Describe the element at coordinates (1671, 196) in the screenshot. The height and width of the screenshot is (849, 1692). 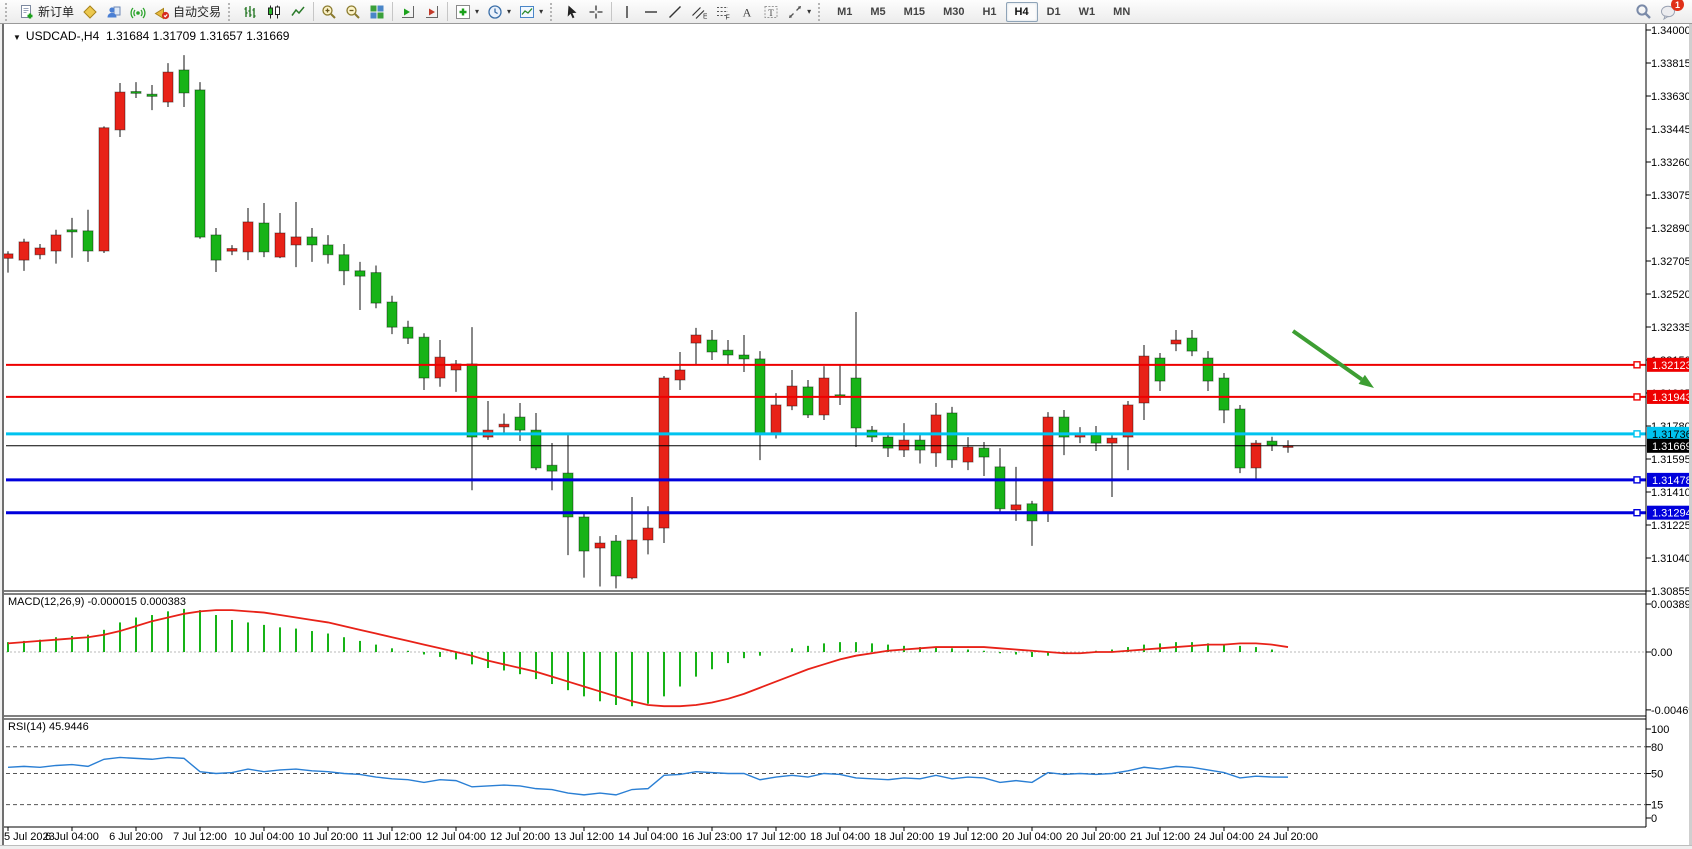
I see `price-tick-label: 1.33075` at that location.